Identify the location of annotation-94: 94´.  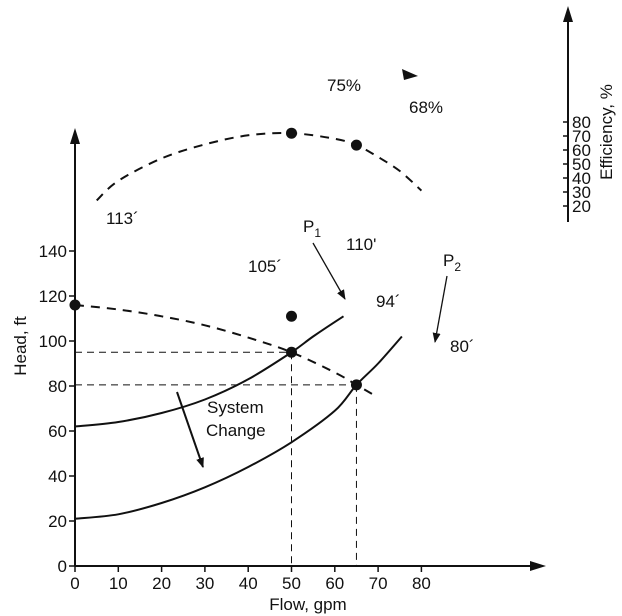
(388, 301).